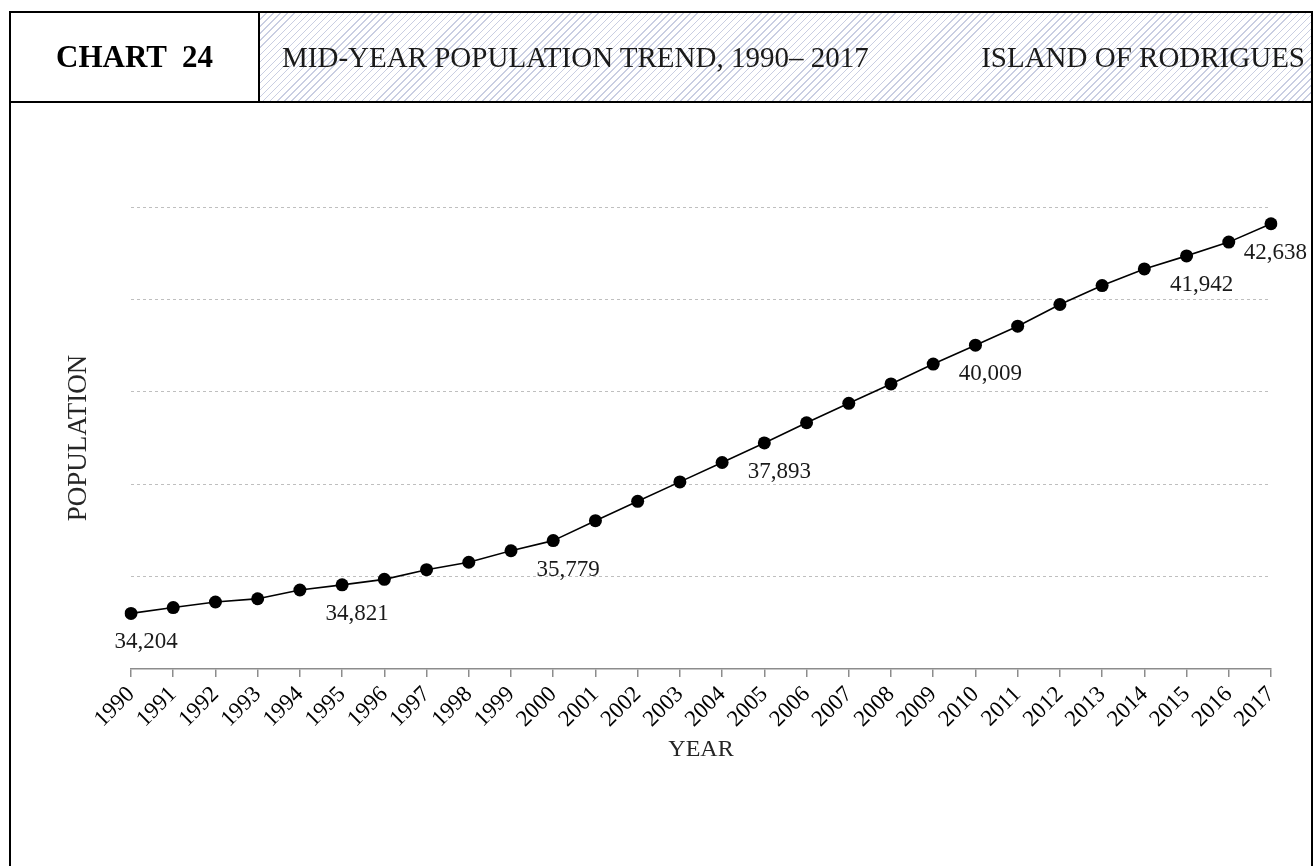  What do you see at coordinates (701, 747) in the screenshot?
I see `x-axis-title: YEAR` at bounding box center [701, 747].